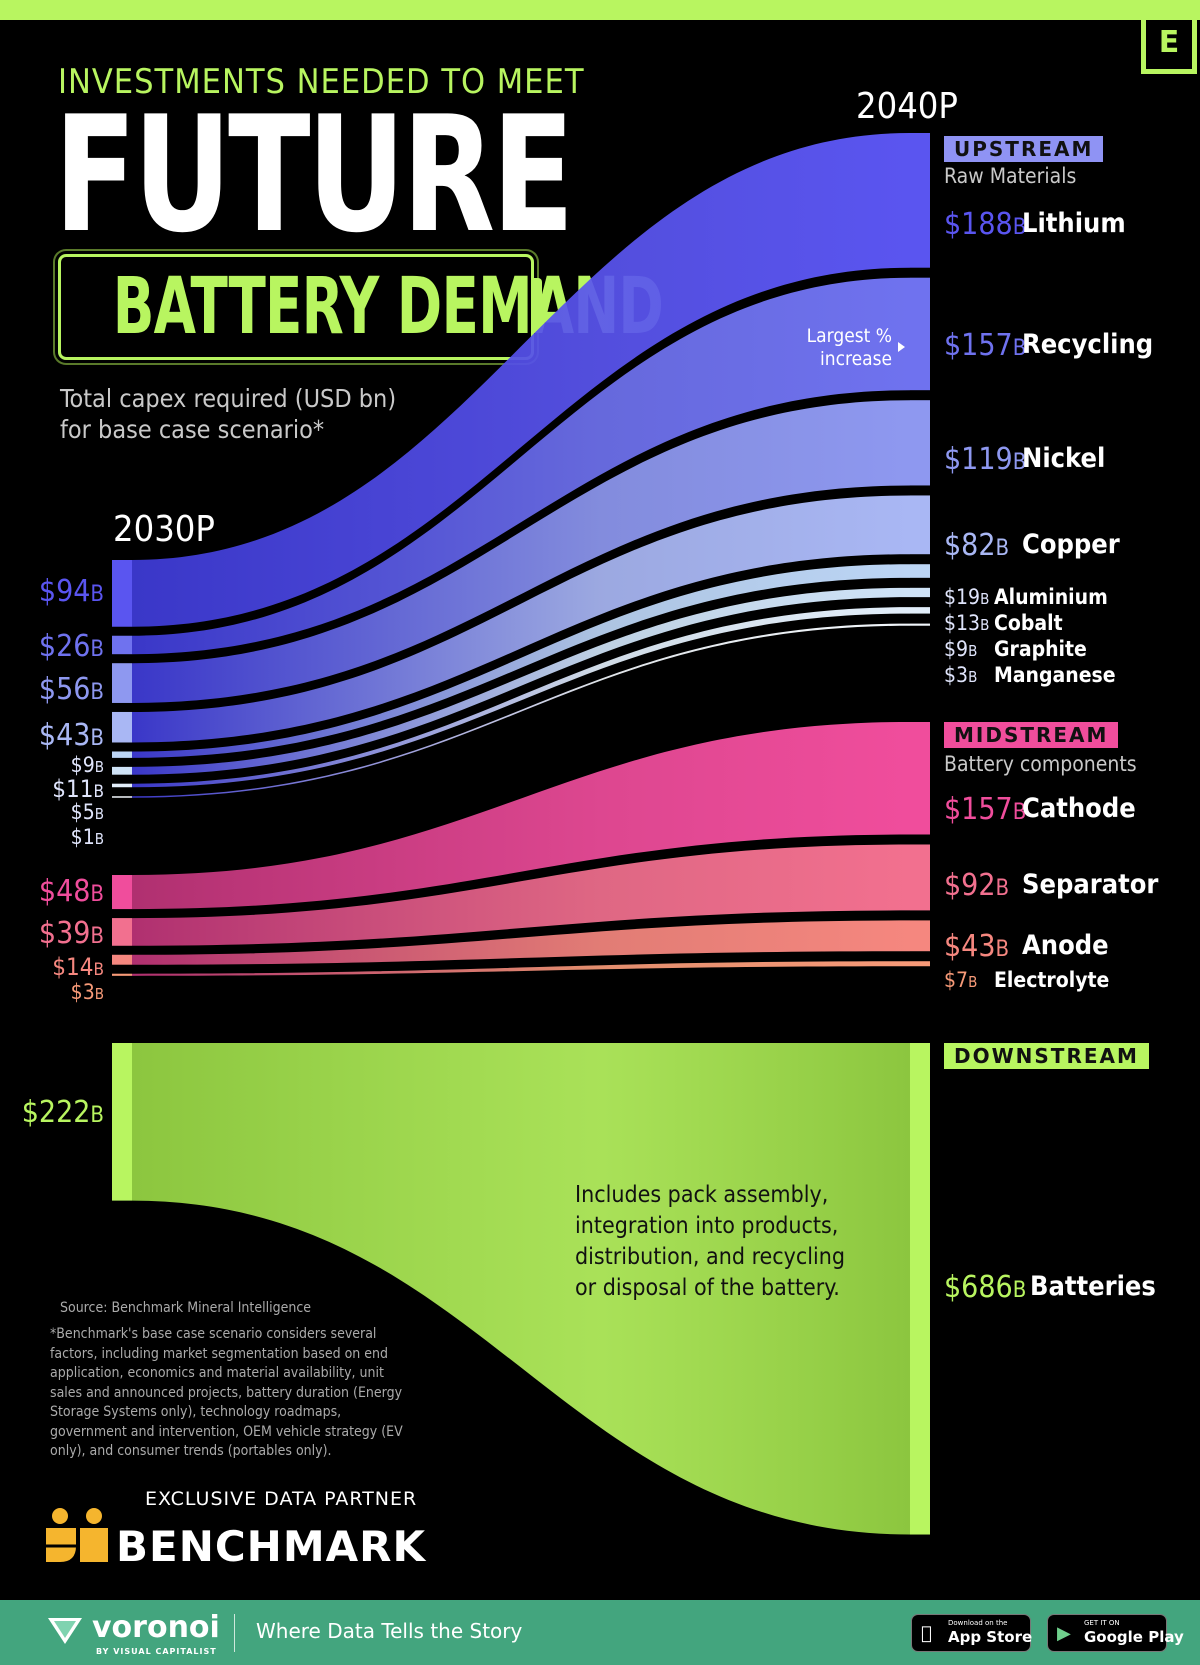  I want to click on value-2030-cobalt: $11B, so click(78, 788).